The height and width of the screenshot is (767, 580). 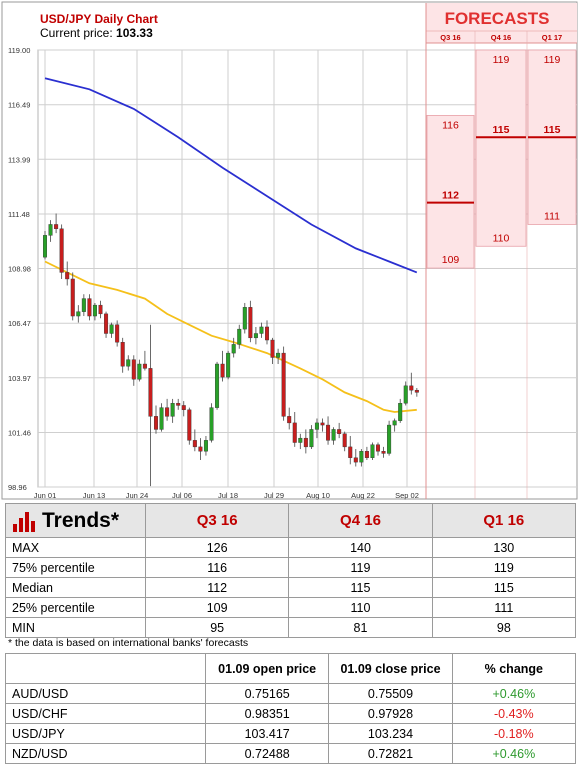 I want to click on trends-cell: 119, so click(x=360, y=567).